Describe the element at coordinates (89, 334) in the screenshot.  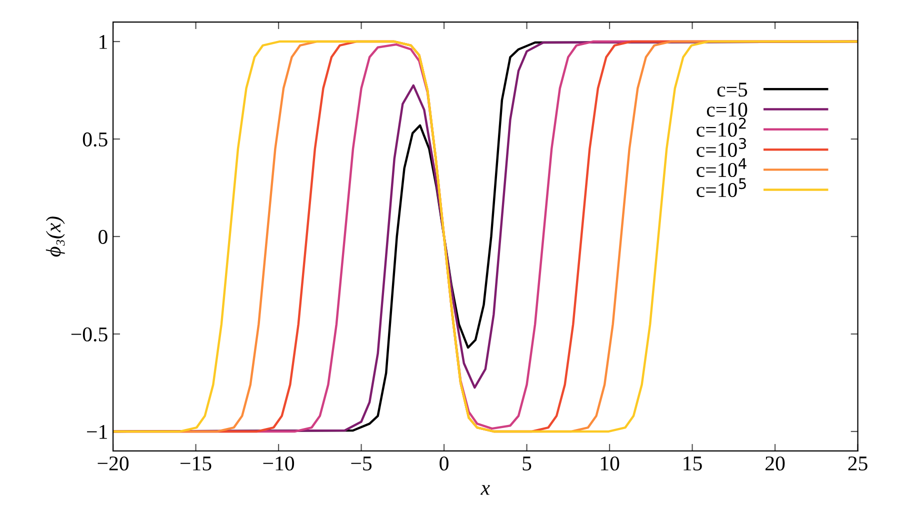
I see `y-tick-label: −0.5` at that location.